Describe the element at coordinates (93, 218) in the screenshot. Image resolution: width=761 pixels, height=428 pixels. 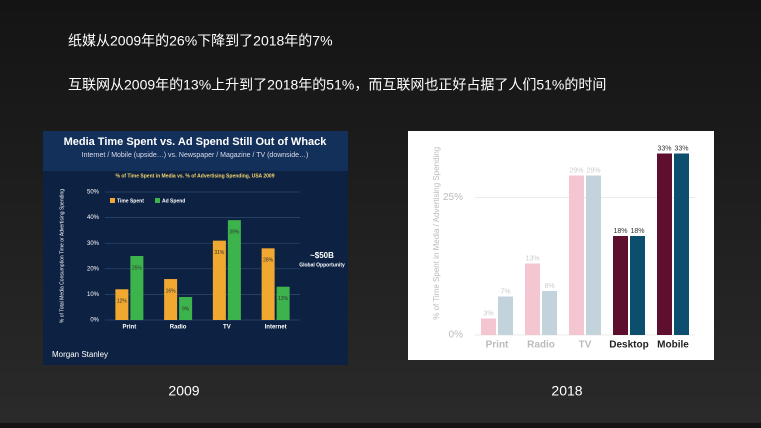
I see `y-tick-label: 40%` at that location.